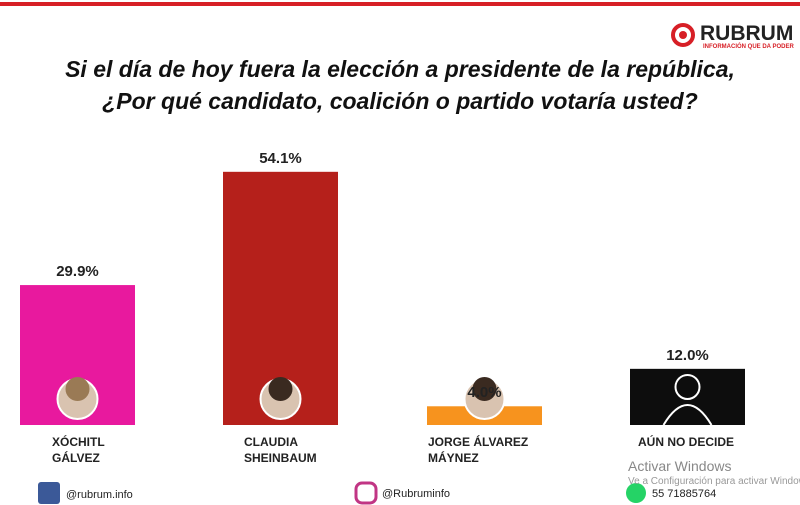  What do you see at coordinates (686, 442) in the screenshot?
I see `category-label: AÚN NO DECIDE` at bounding box center [686, 442].